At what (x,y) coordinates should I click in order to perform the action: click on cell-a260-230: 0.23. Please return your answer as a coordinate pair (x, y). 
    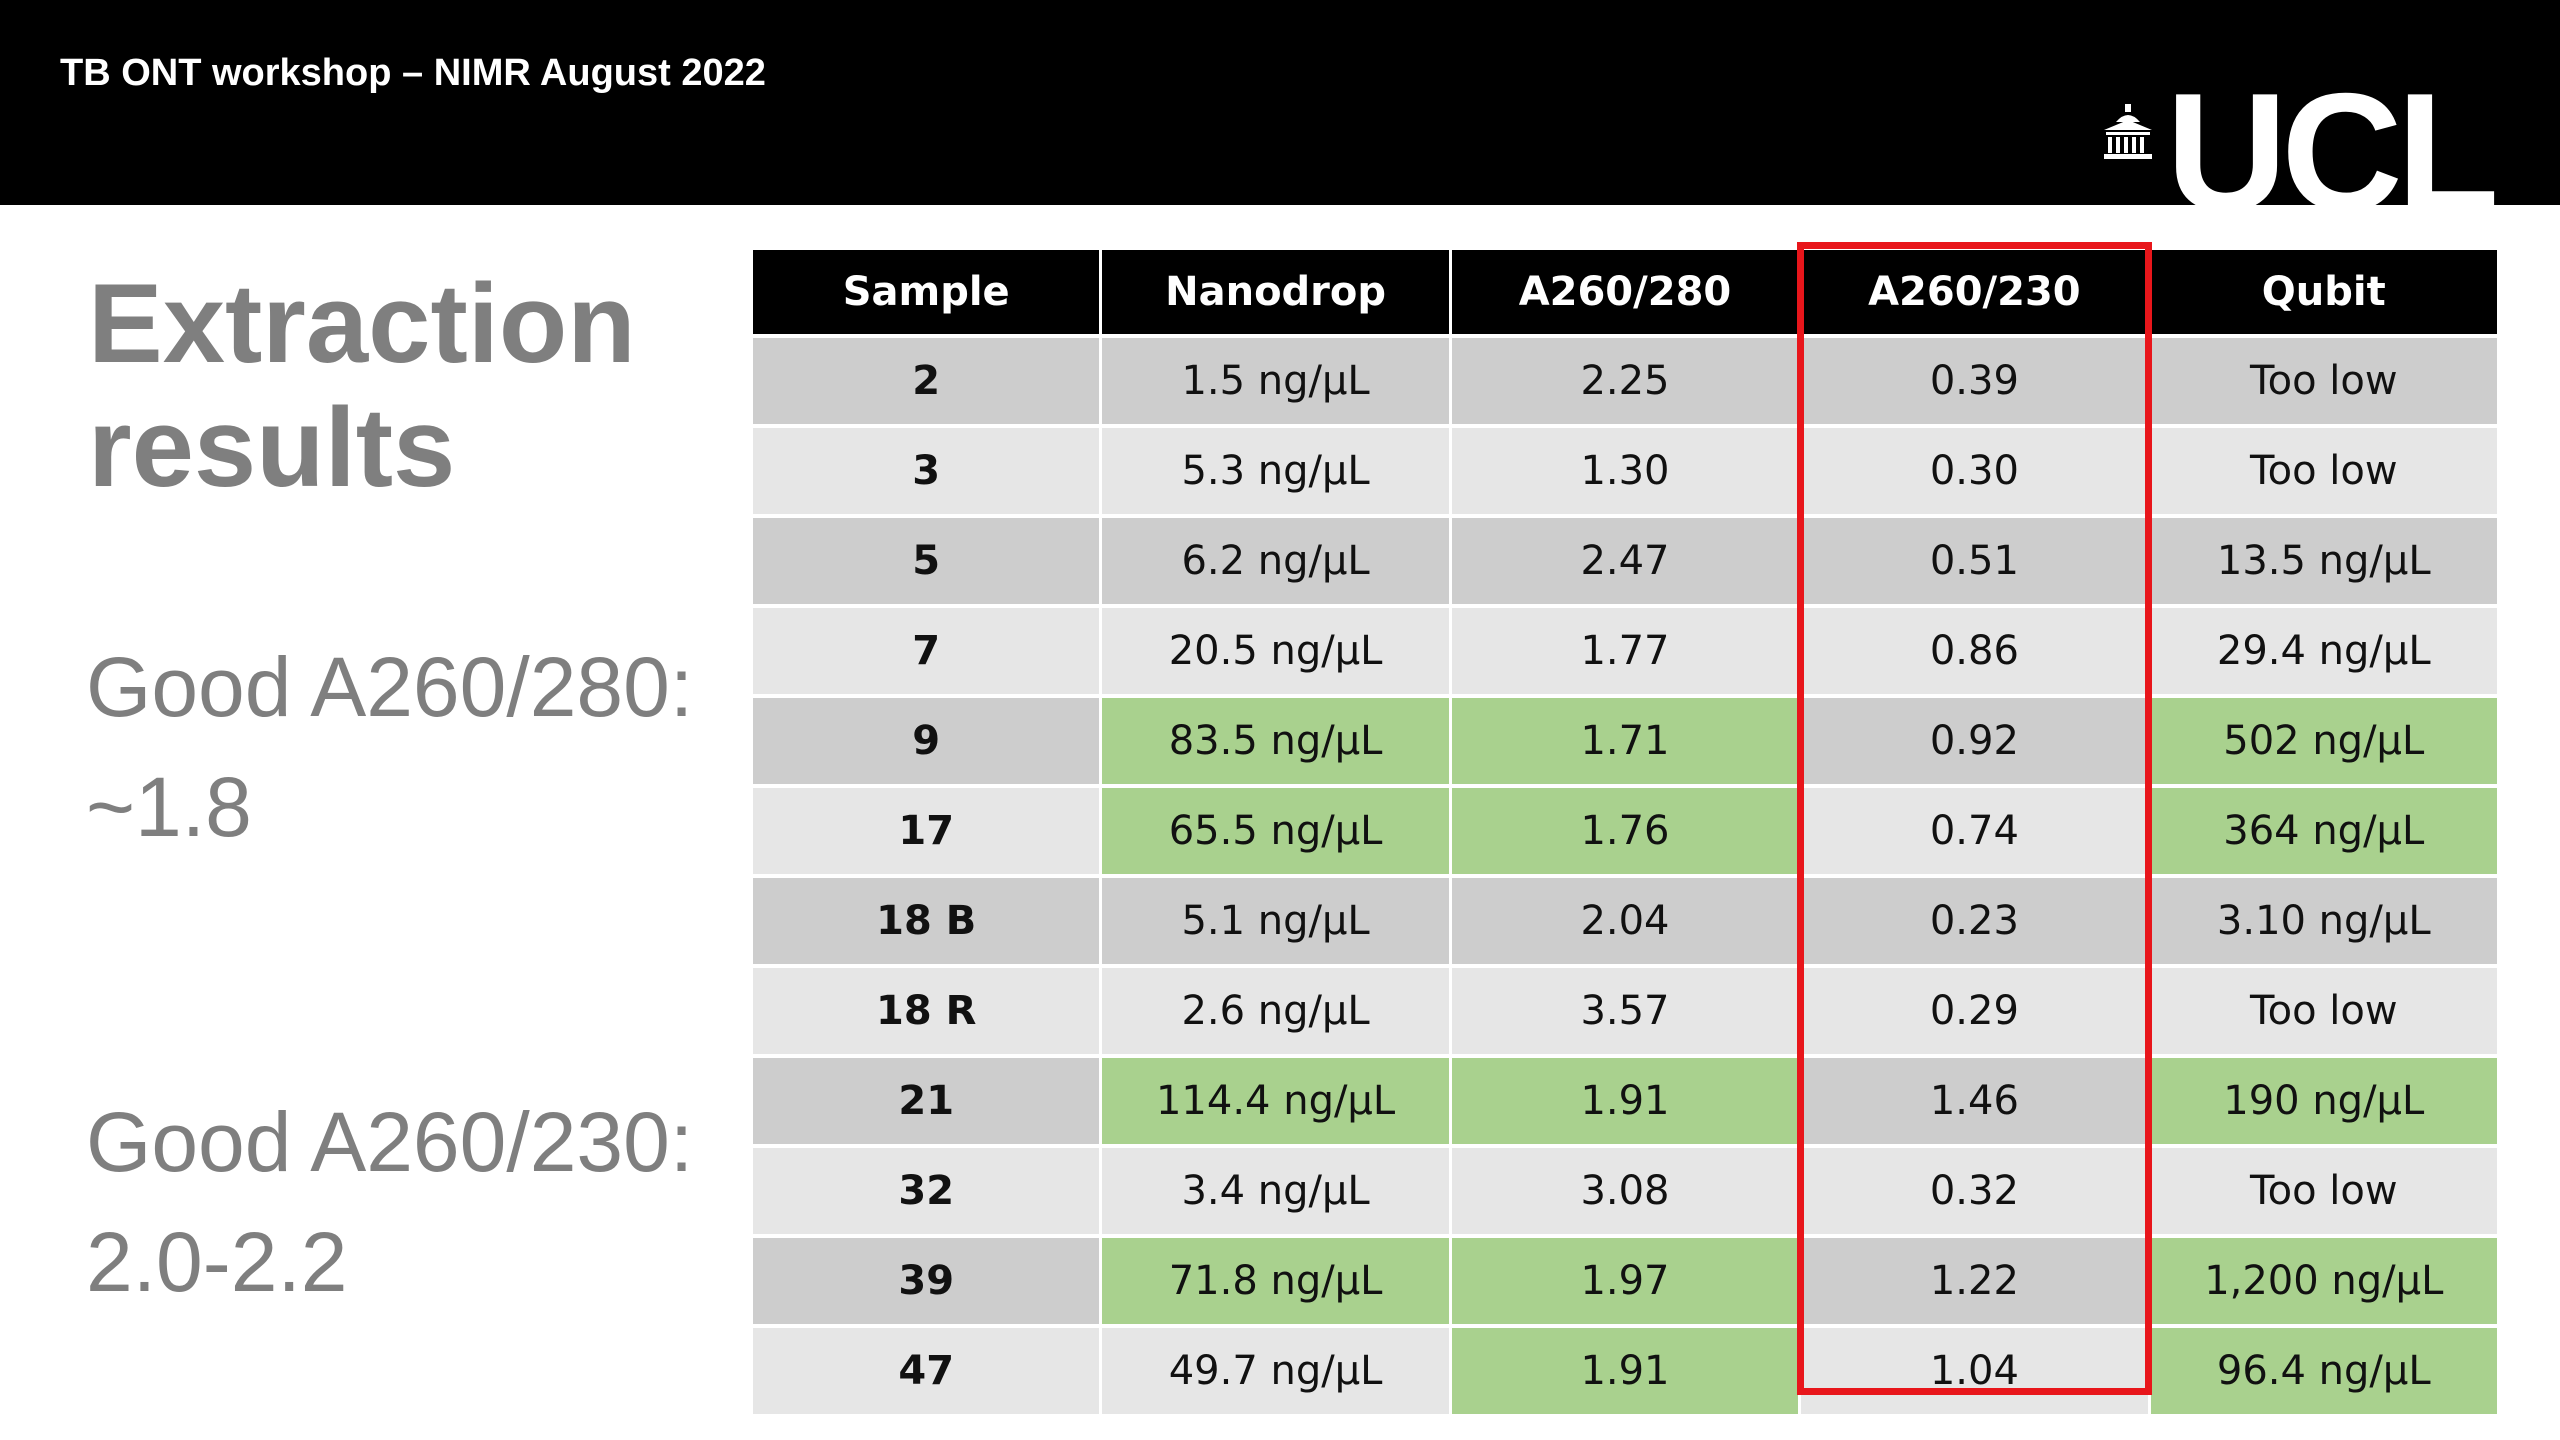
    Looking at the image, I should click on (1974, 921).